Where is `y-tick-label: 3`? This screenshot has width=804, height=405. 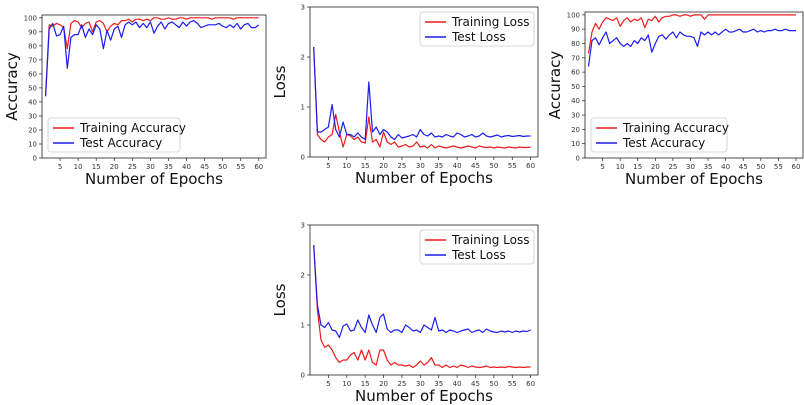
y-tick-label: 3 is located at coordinates (303, 226).